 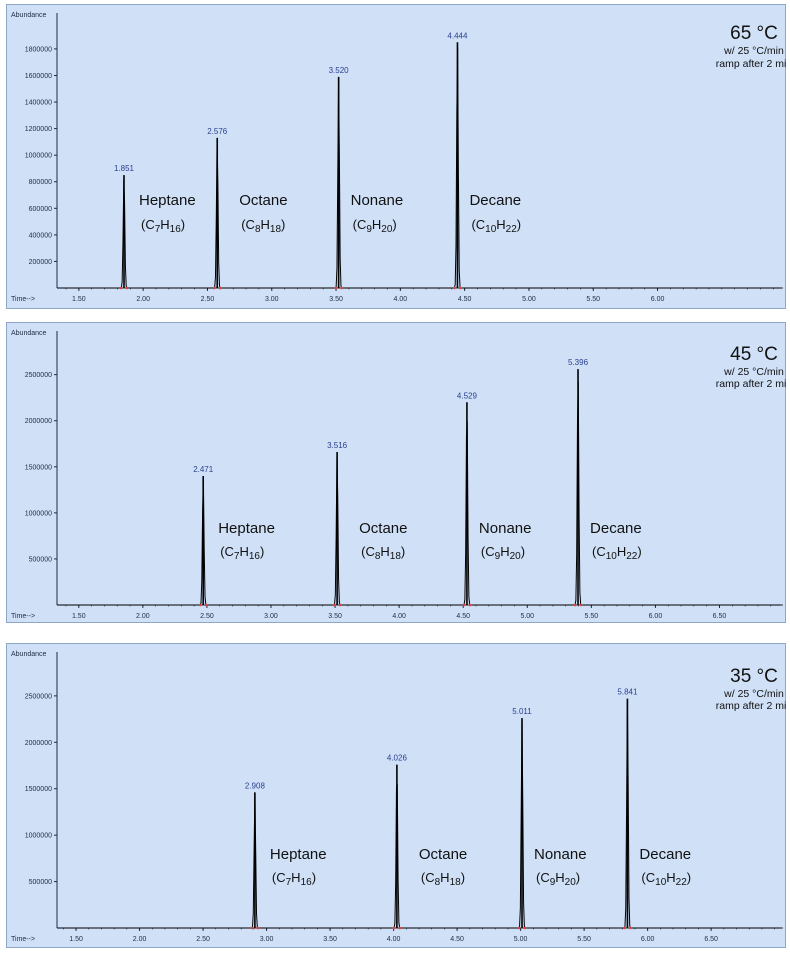 I want to click on oven-temperature: 65 °C, so click(x=754, y=33).